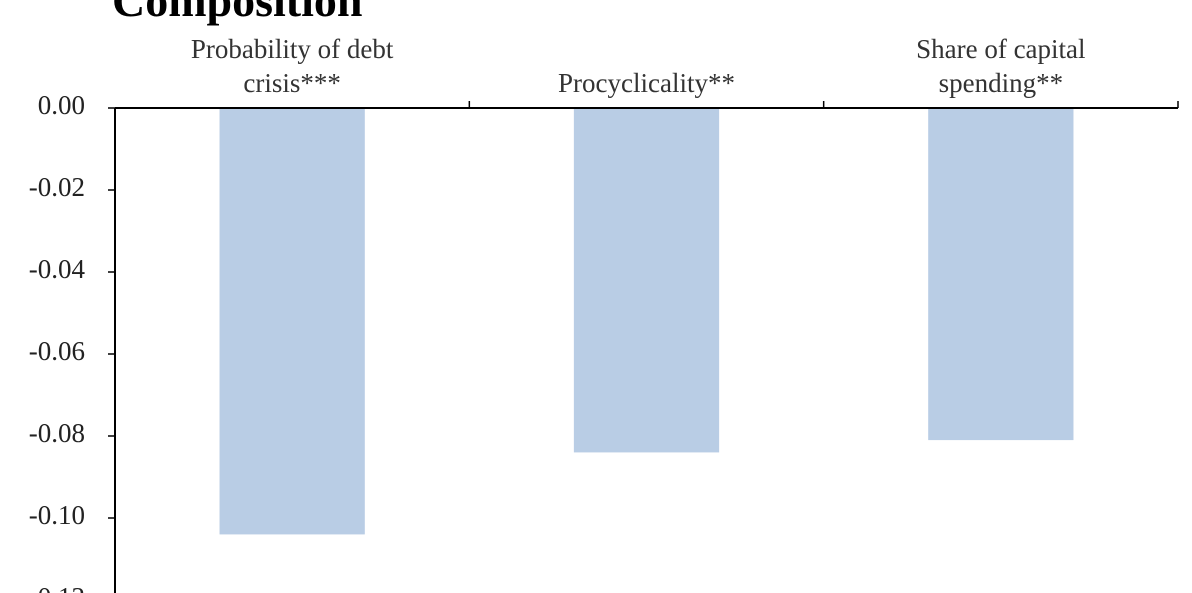  What do you see at coordinates (646, 83) in the screenshot?
I see `x-tick-label: Procyclicality**` at bounding box center [646, 83].